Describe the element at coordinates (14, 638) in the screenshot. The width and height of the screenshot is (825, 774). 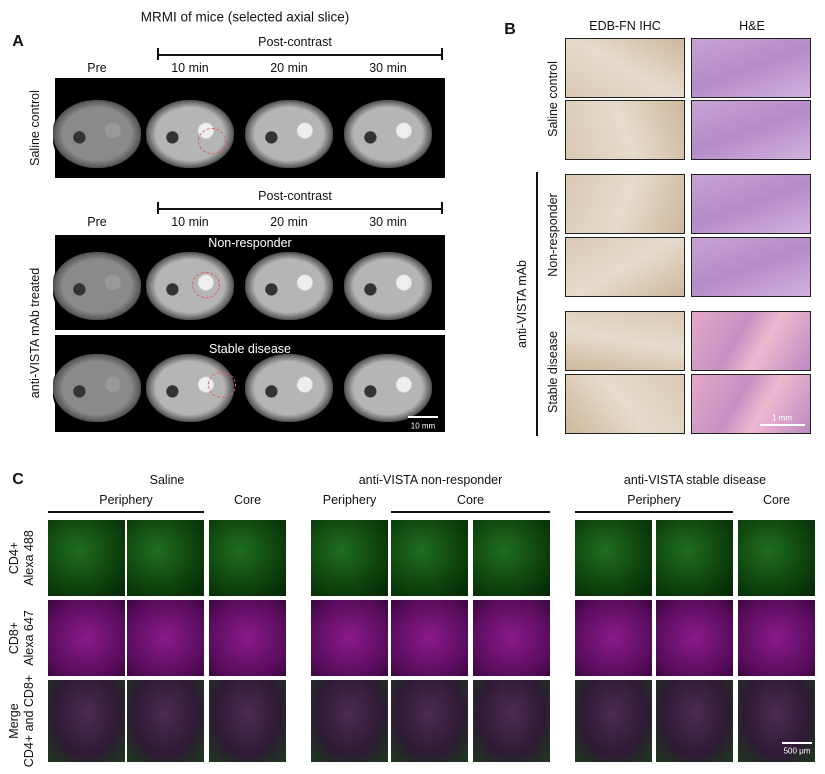
I see `row-label: CD8+` at that location.